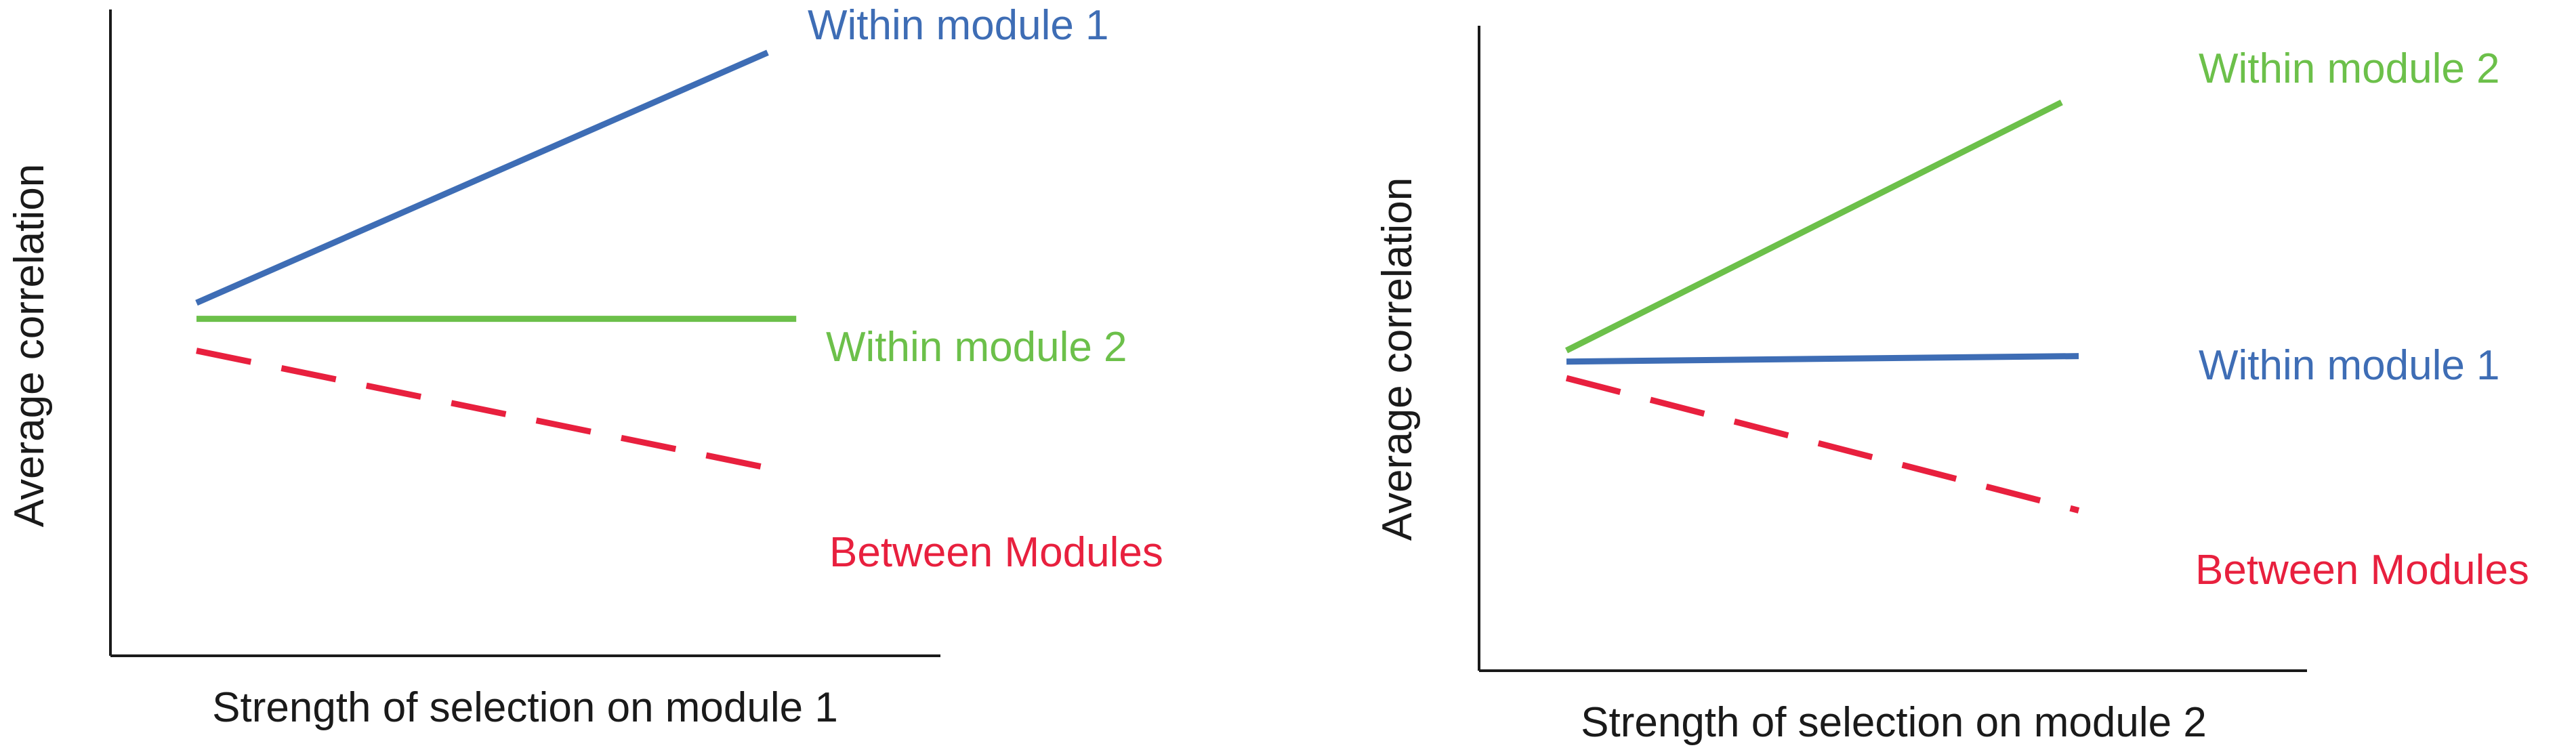  Describe the element at coordinates (1894, 722) in the screenshot. I see `x-axis-title: Strength of selection on module 2` at that location.